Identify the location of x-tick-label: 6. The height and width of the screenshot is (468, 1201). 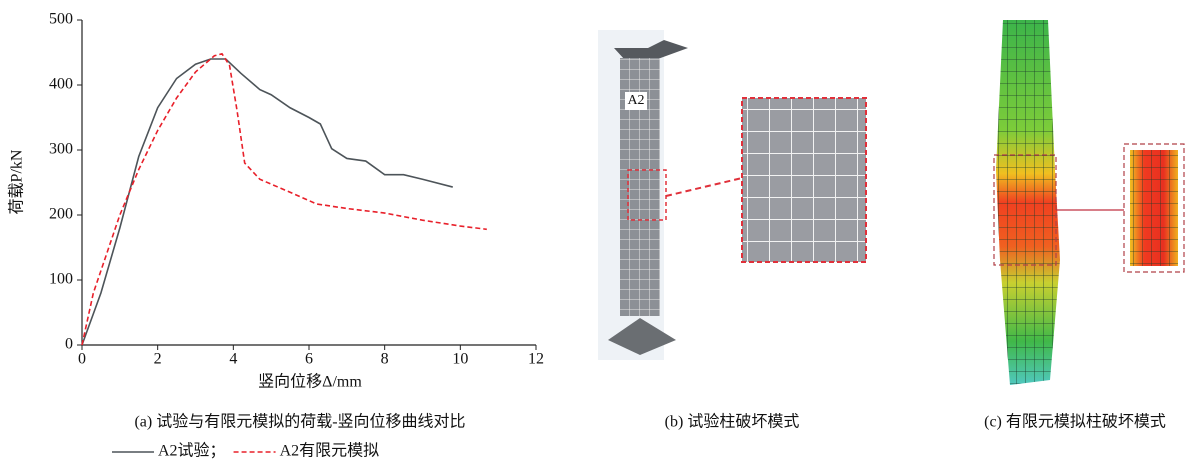
(309, 359).